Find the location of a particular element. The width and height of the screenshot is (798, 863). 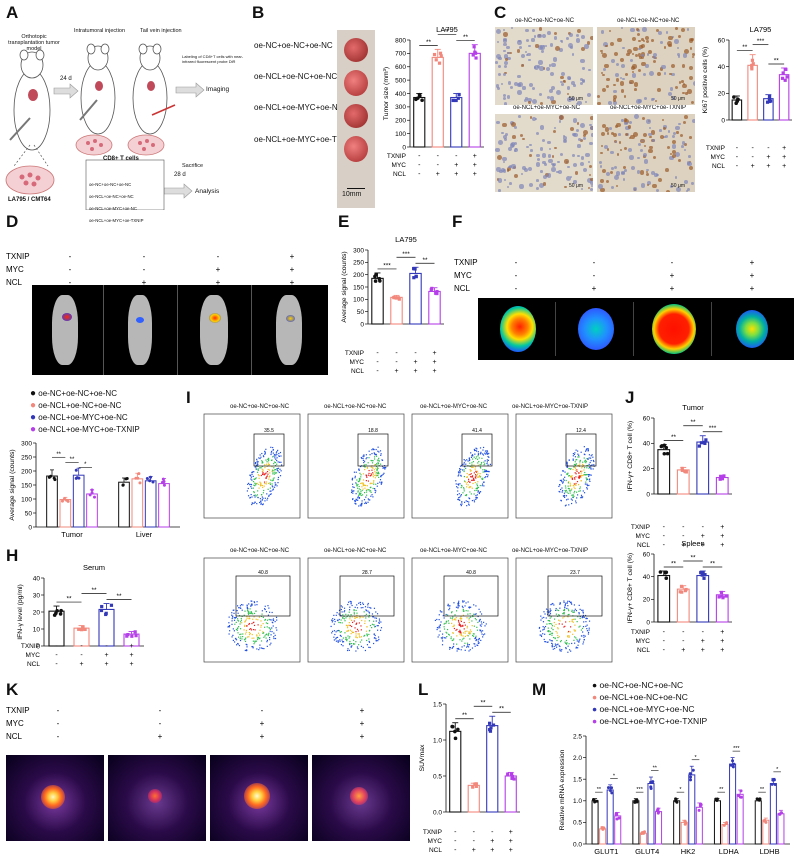

tumor-row-label-2: oe-NCL+oe-NC+oe-NC is located at coordinates (296, 76).